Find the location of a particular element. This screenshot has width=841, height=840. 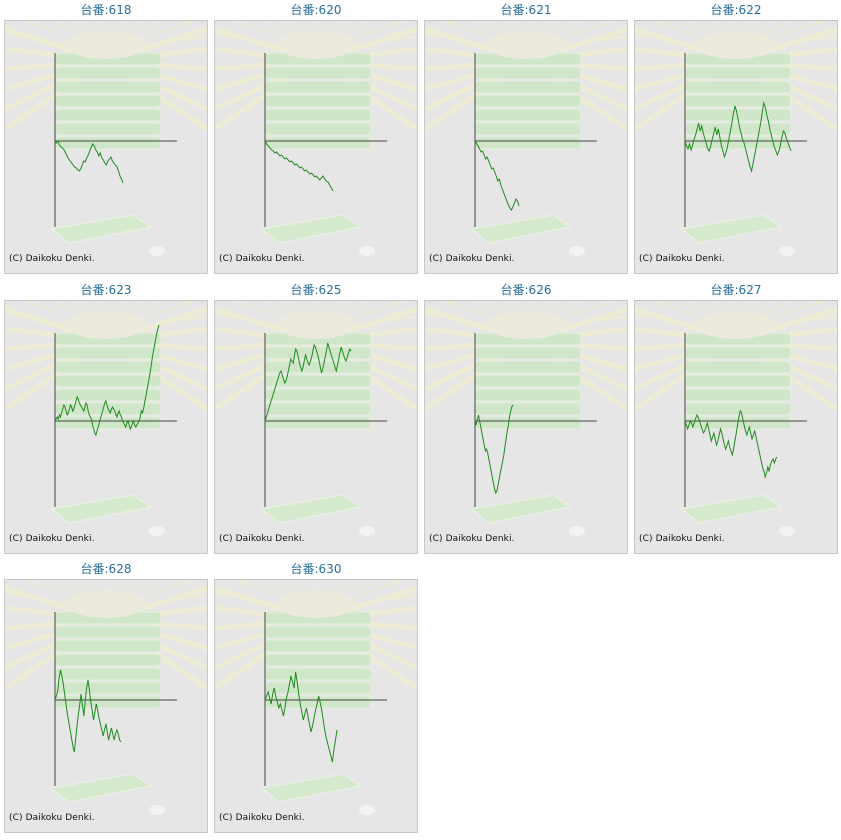

machine-number-title: 台番:628 is located at coordinates (106, 569).